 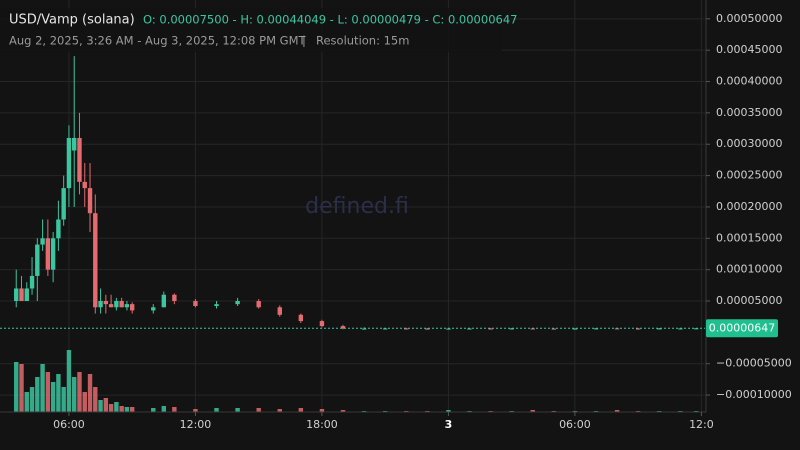 What do you see at coordinates (749, 175) in the screenshot?
I see `y-tick-label: 0.00025000` at bounding box center [749, 175].